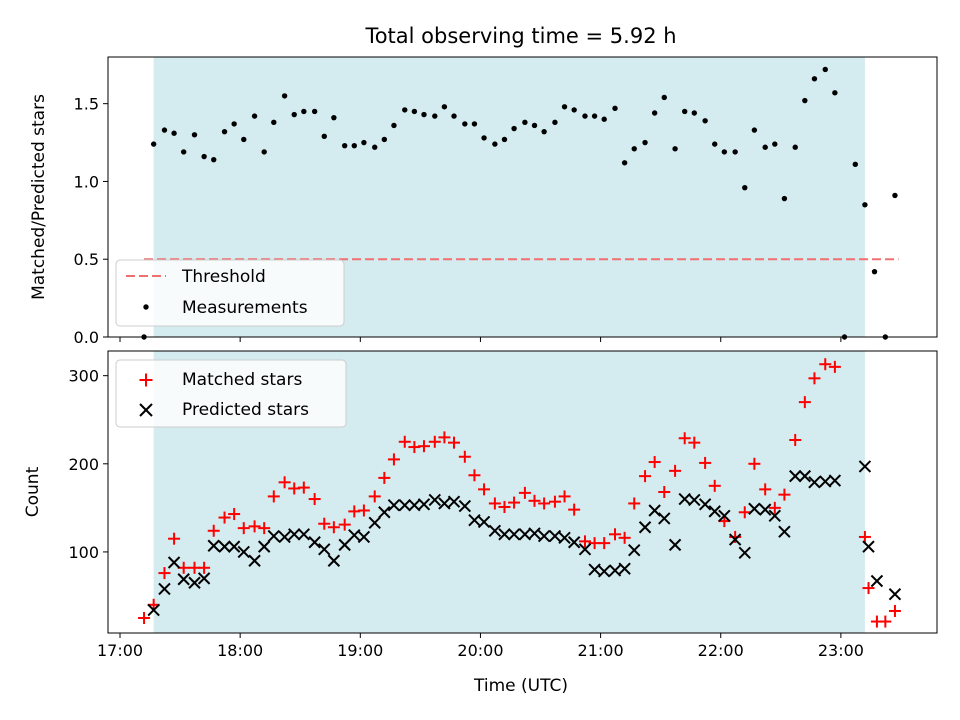 Image resolution: width=960 pixels, height=720 pixels. I want to click on top-y-tick-label: 0.5, so click(86, 259).